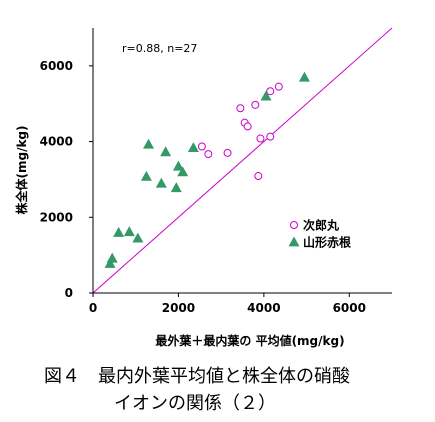  I want to click on legend-label: 山形赤根, so click(327, 242).